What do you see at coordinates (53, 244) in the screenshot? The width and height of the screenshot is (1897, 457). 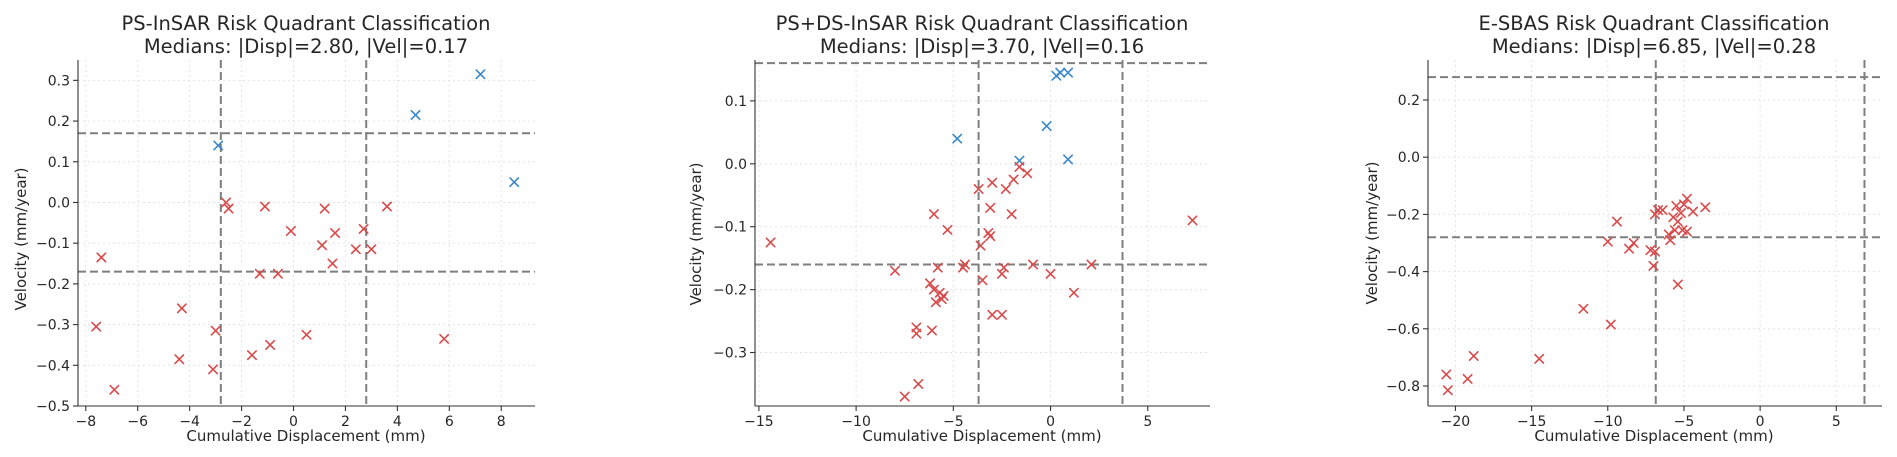 I see `y-tick-label: −0.1` at bounding box center [53, 244].